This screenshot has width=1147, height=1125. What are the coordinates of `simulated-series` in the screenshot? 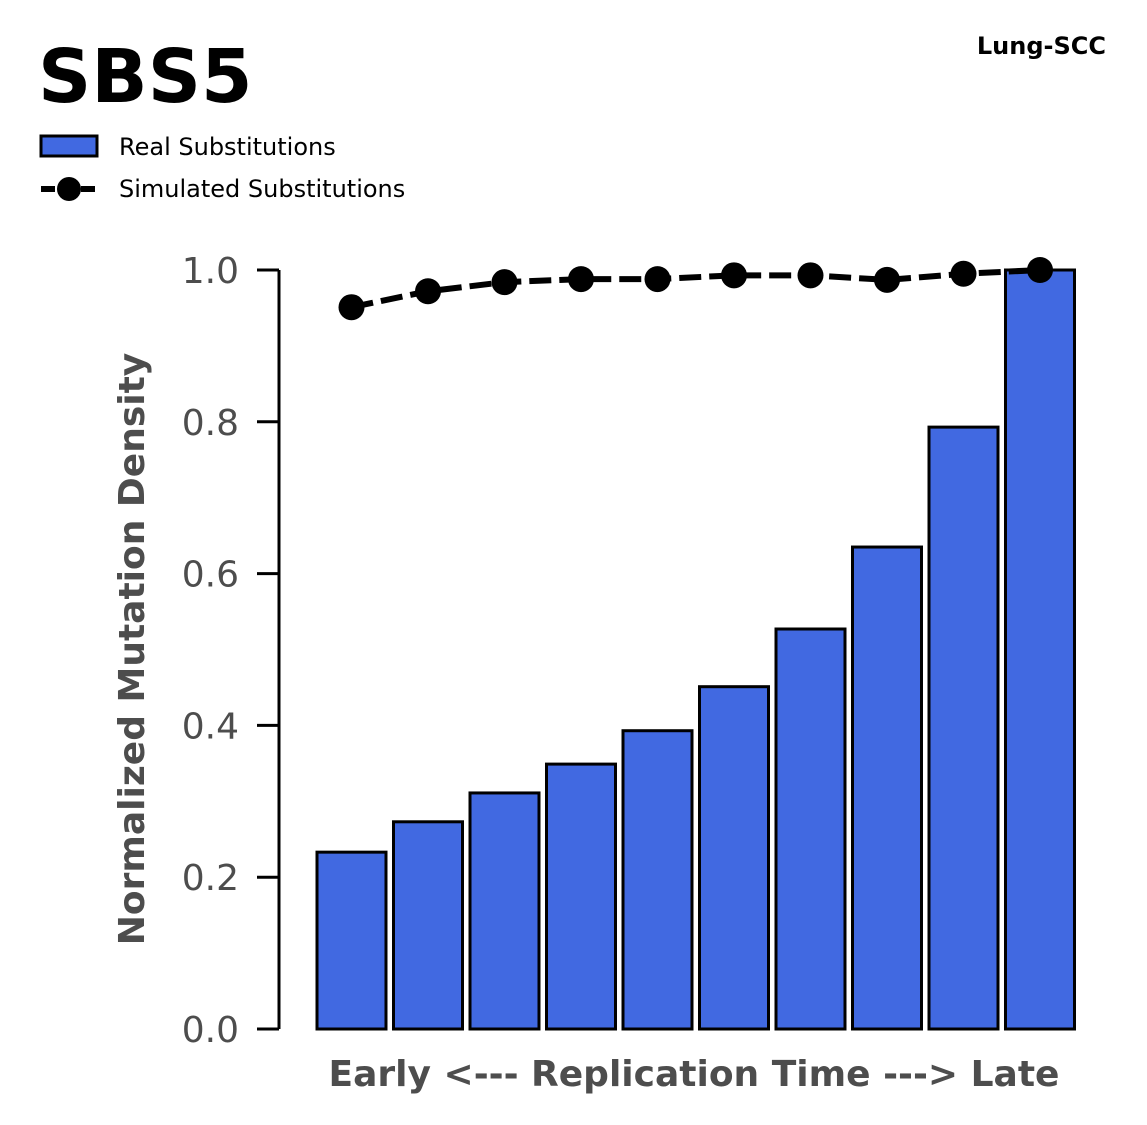 It's located at (695, 289).